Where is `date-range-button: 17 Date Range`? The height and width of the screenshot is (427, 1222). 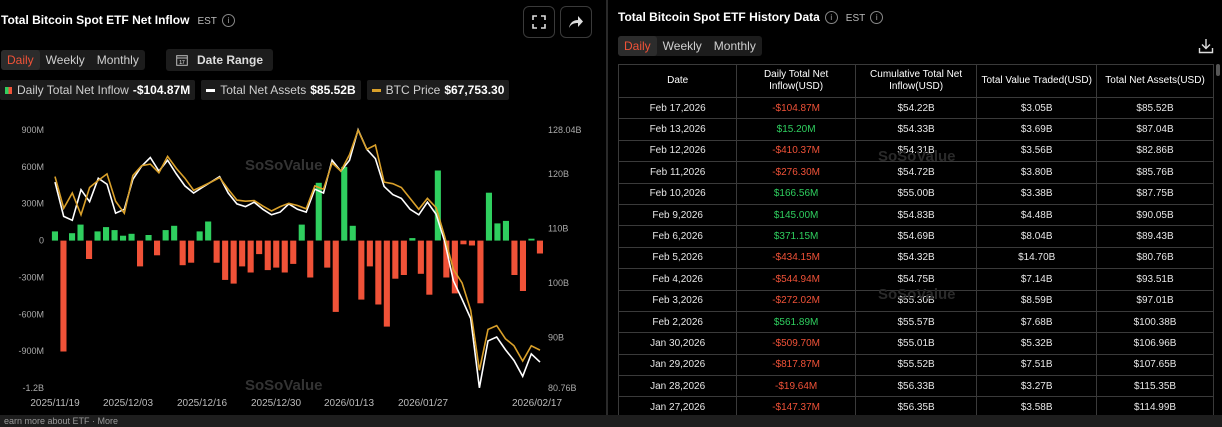 date-range-button: 17 Date Range is located at coordinates (220, 60).